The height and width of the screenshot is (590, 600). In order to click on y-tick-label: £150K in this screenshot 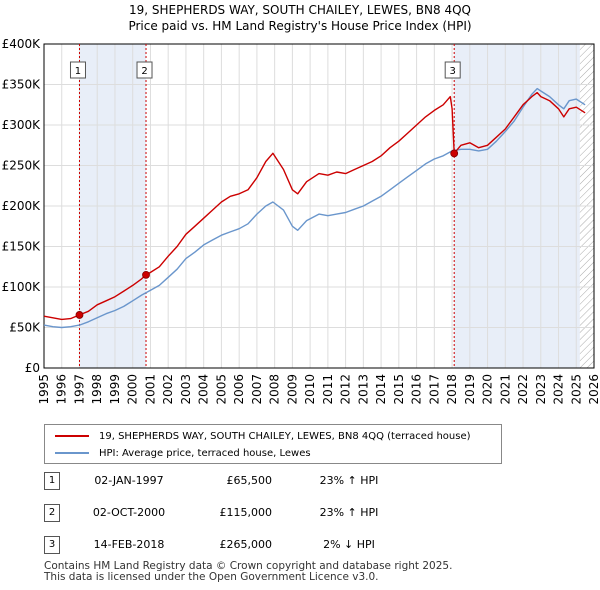, I will do `click(22, 247)`.